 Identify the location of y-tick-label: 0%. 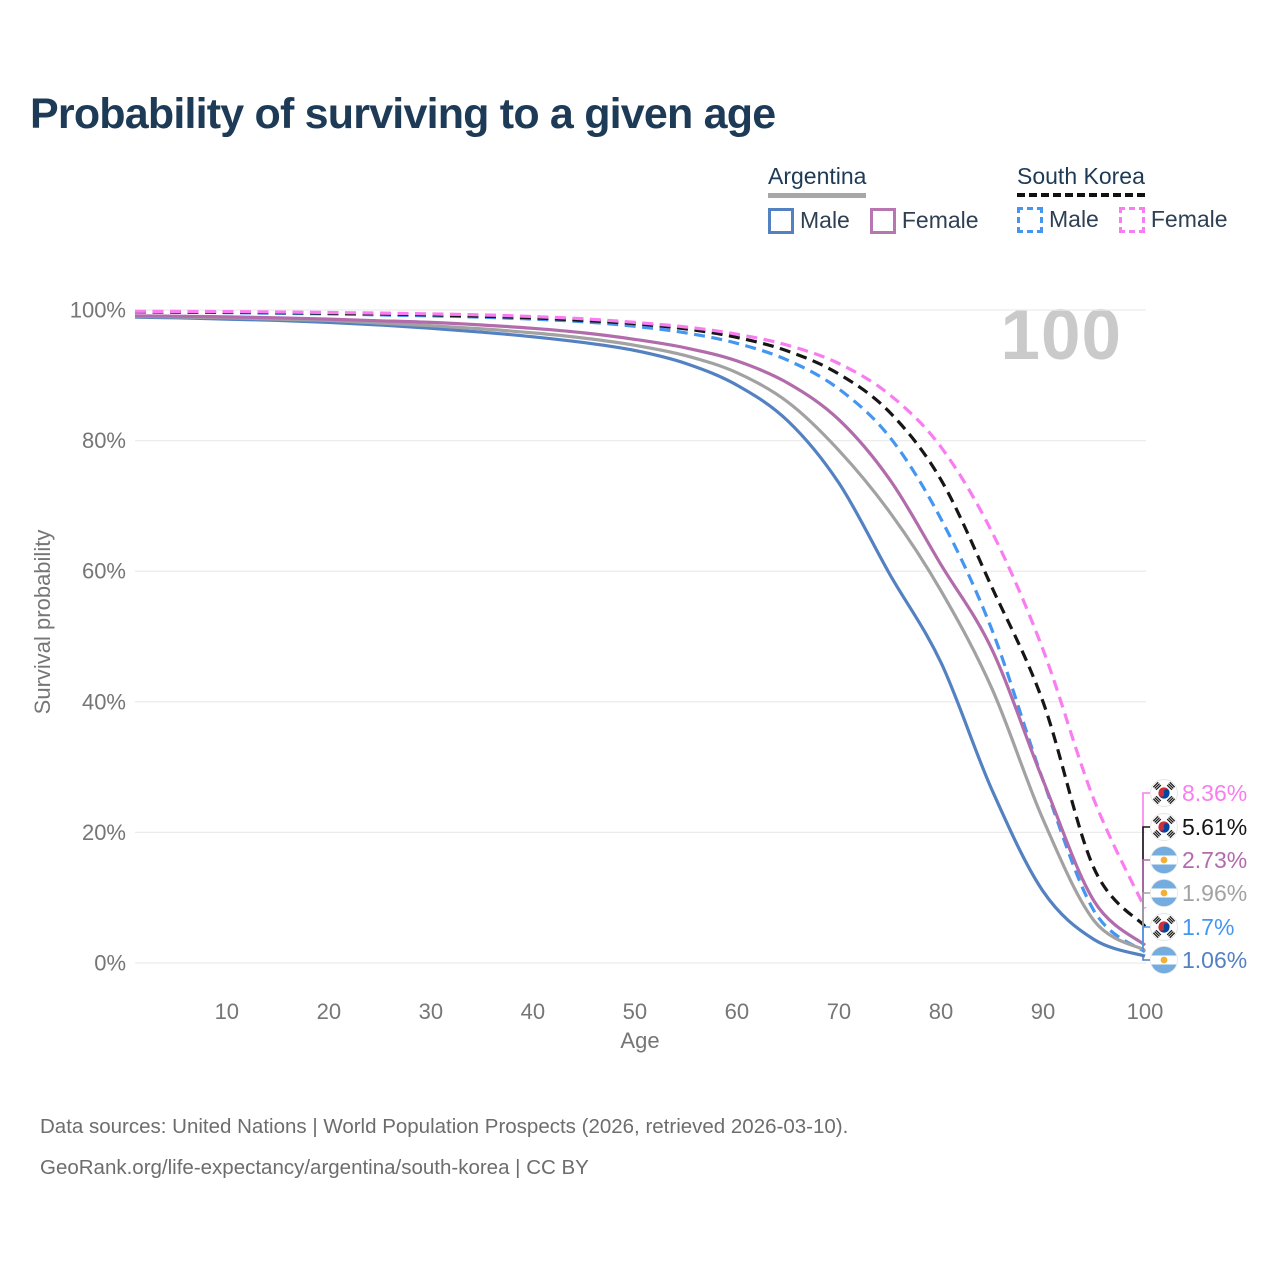
(110, 963).